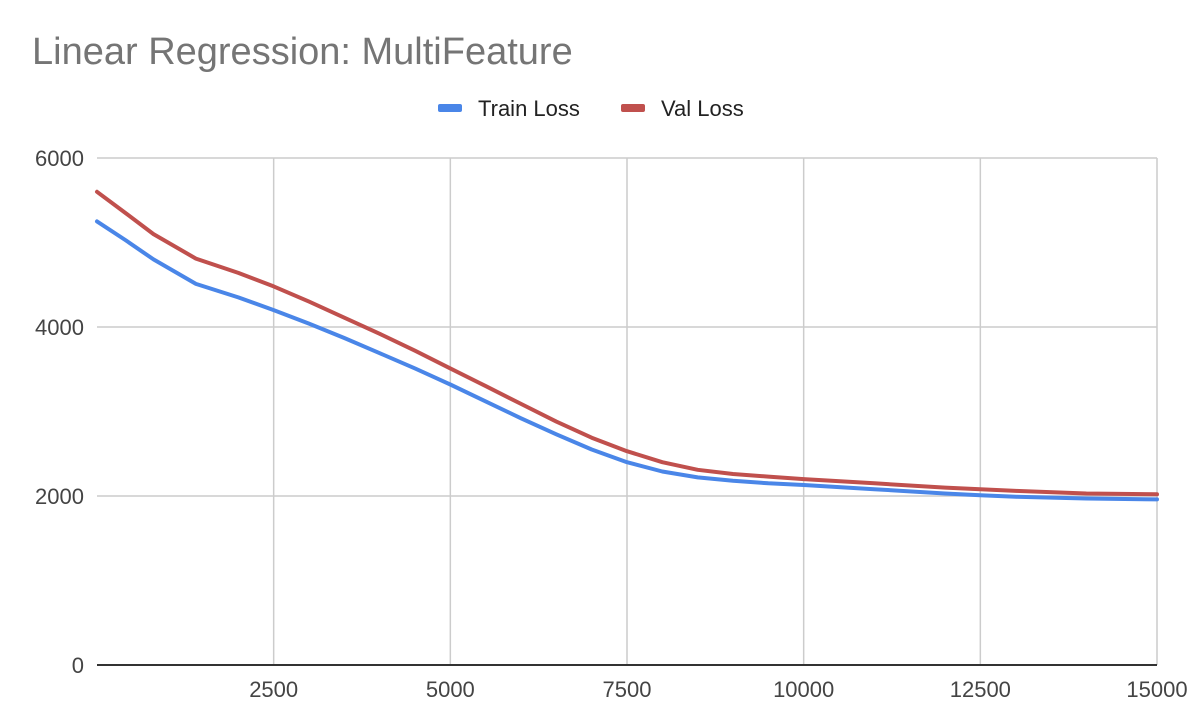 Image resolution: width=1194 pixels, height=726 pixels. What do you see at coordinates (78, 665) in the screenshot?
I see `y-tick-label: 0` at bounding box center [78, 665].